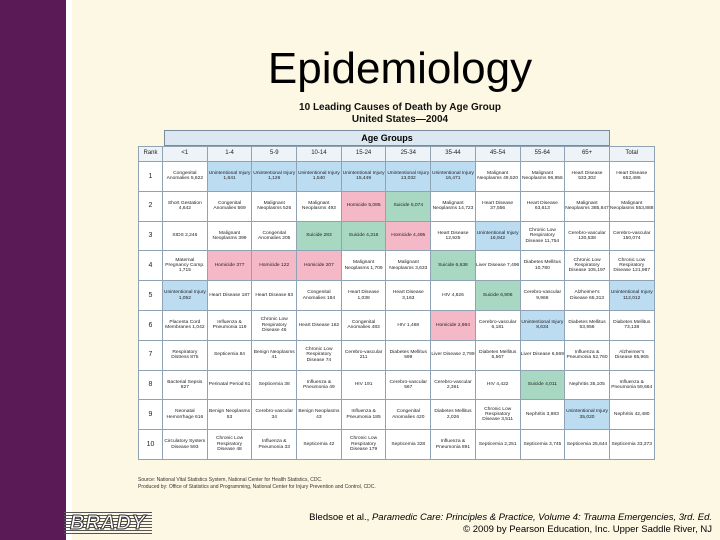  Describe the element at coordinates (453, 325) in the screenshot. I see `cause-cell: Homicide 2,984` at that location.